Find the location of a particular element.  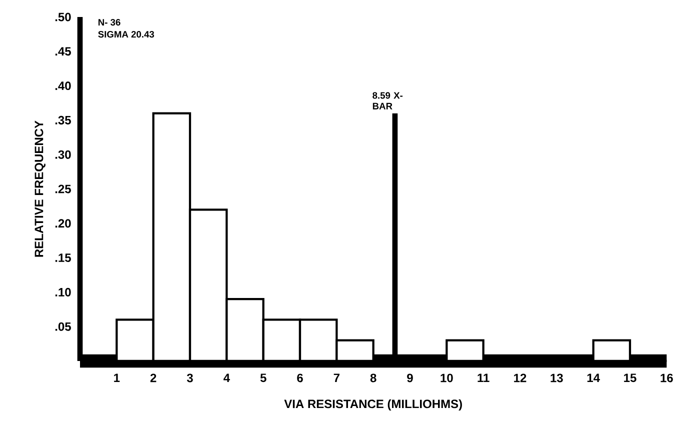

x-tick-label: 4 is located at coordinates (227, 378).